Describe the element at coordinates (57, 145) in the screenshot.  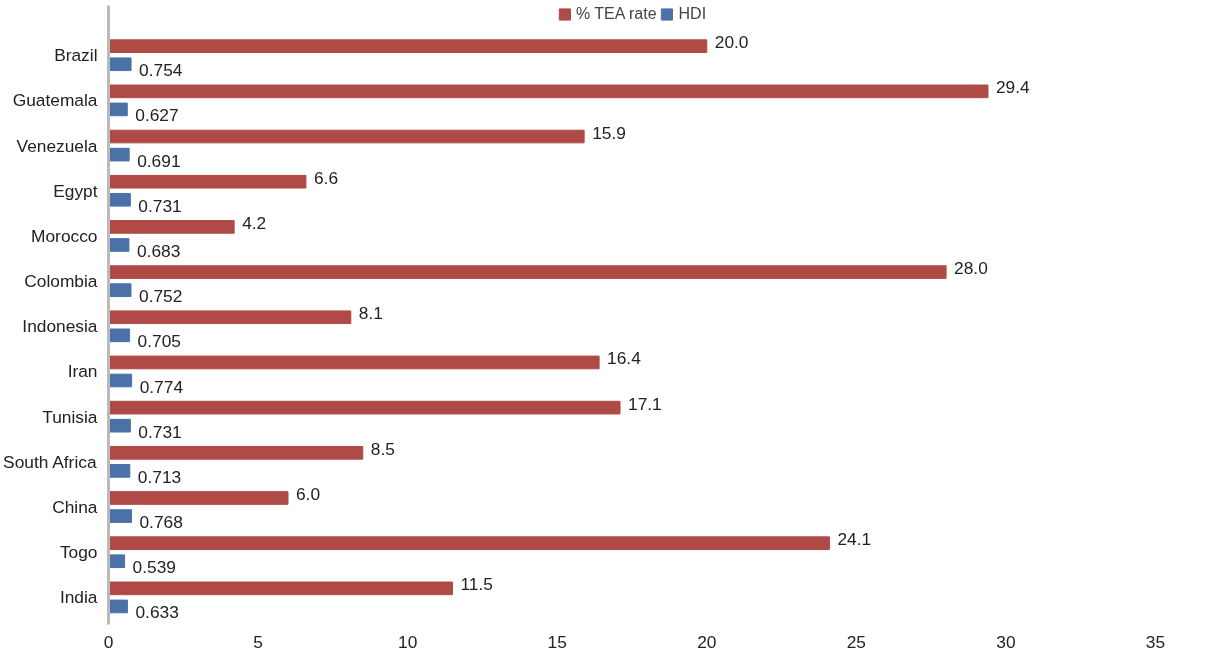
I see `y-tick-label: Venezuela` at that location.